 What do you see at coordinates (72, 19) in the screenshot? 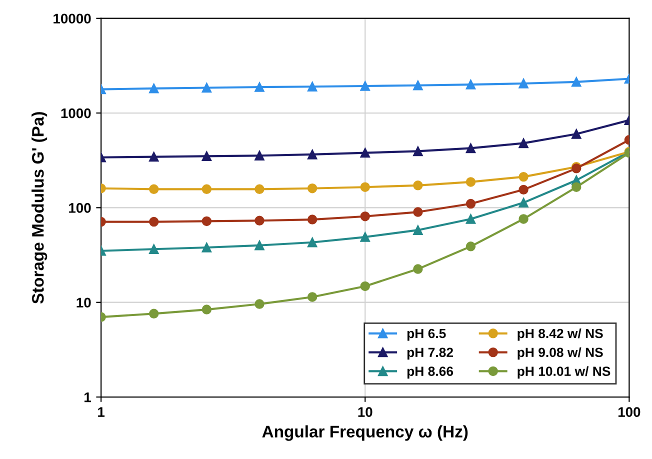
I see `y-tick-label: 10000` at bounding box center [72, 19].